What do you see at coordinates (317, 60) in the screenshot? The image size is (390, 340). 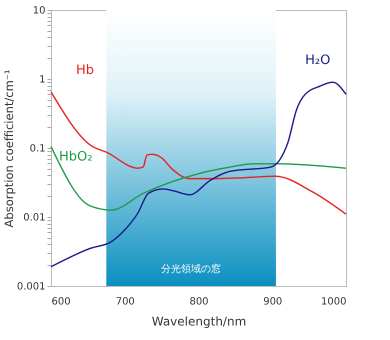 I see `series-label: H₂O` at bounding box center [317, 60].